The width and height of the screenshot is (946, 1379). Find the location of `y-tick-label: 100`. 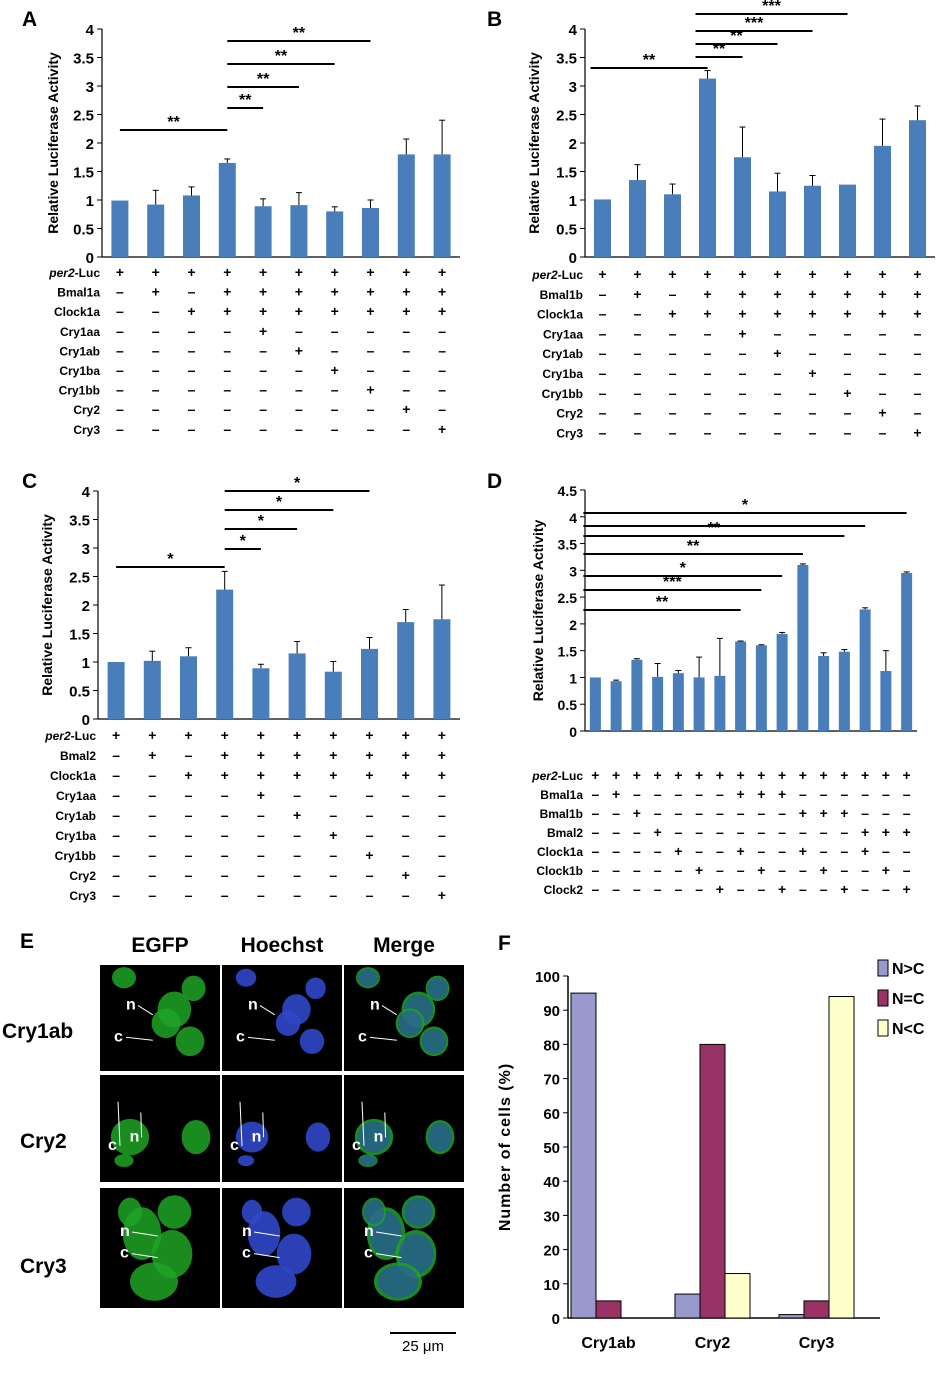

y-tick-label: 100 is located at coordinates (547, 977).